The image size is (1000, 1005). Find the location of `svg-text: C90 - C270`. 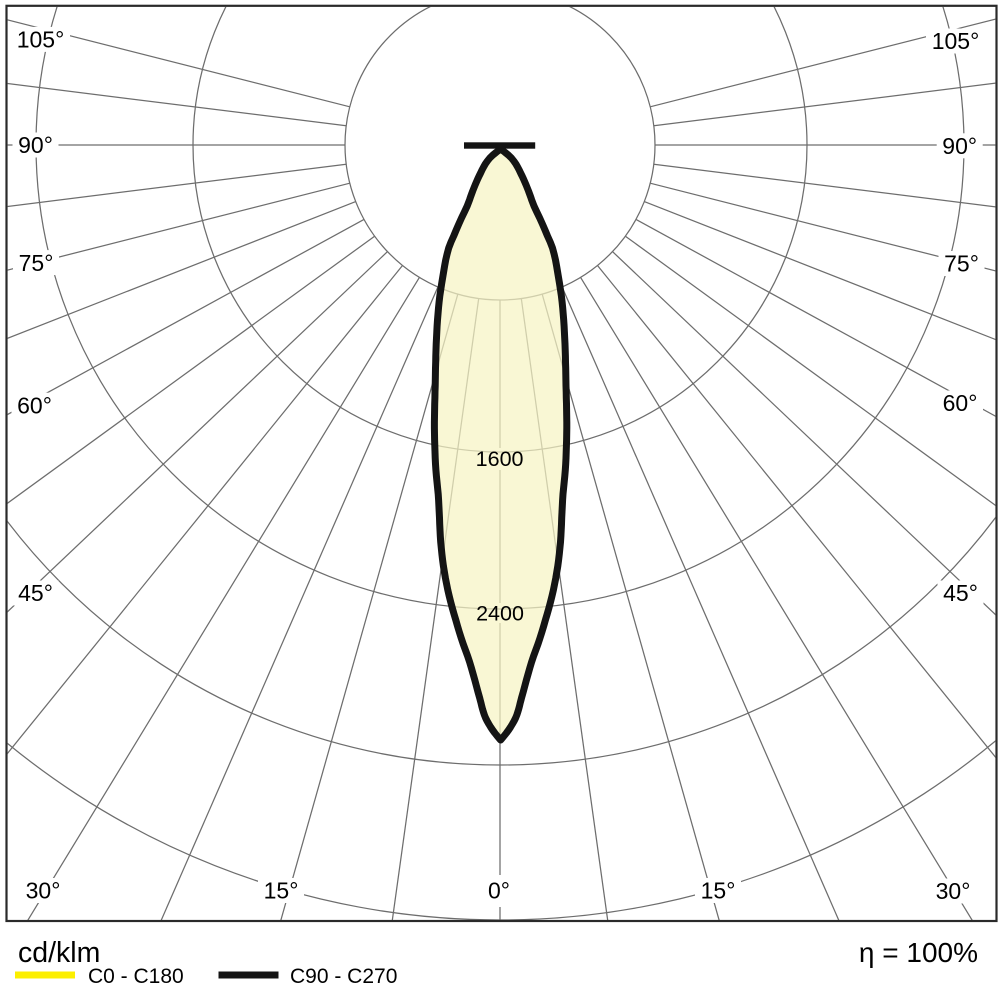

svg-text: C90 - C270 is located at coordinates (343, 976).